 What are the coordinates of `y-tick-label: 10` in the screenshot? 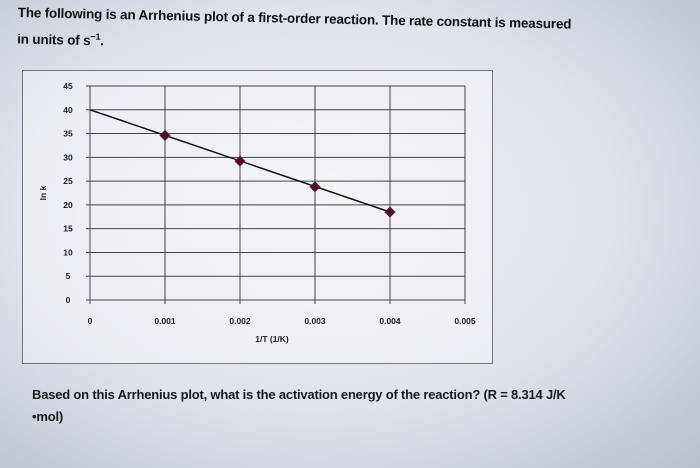 It's located at (68, 252).